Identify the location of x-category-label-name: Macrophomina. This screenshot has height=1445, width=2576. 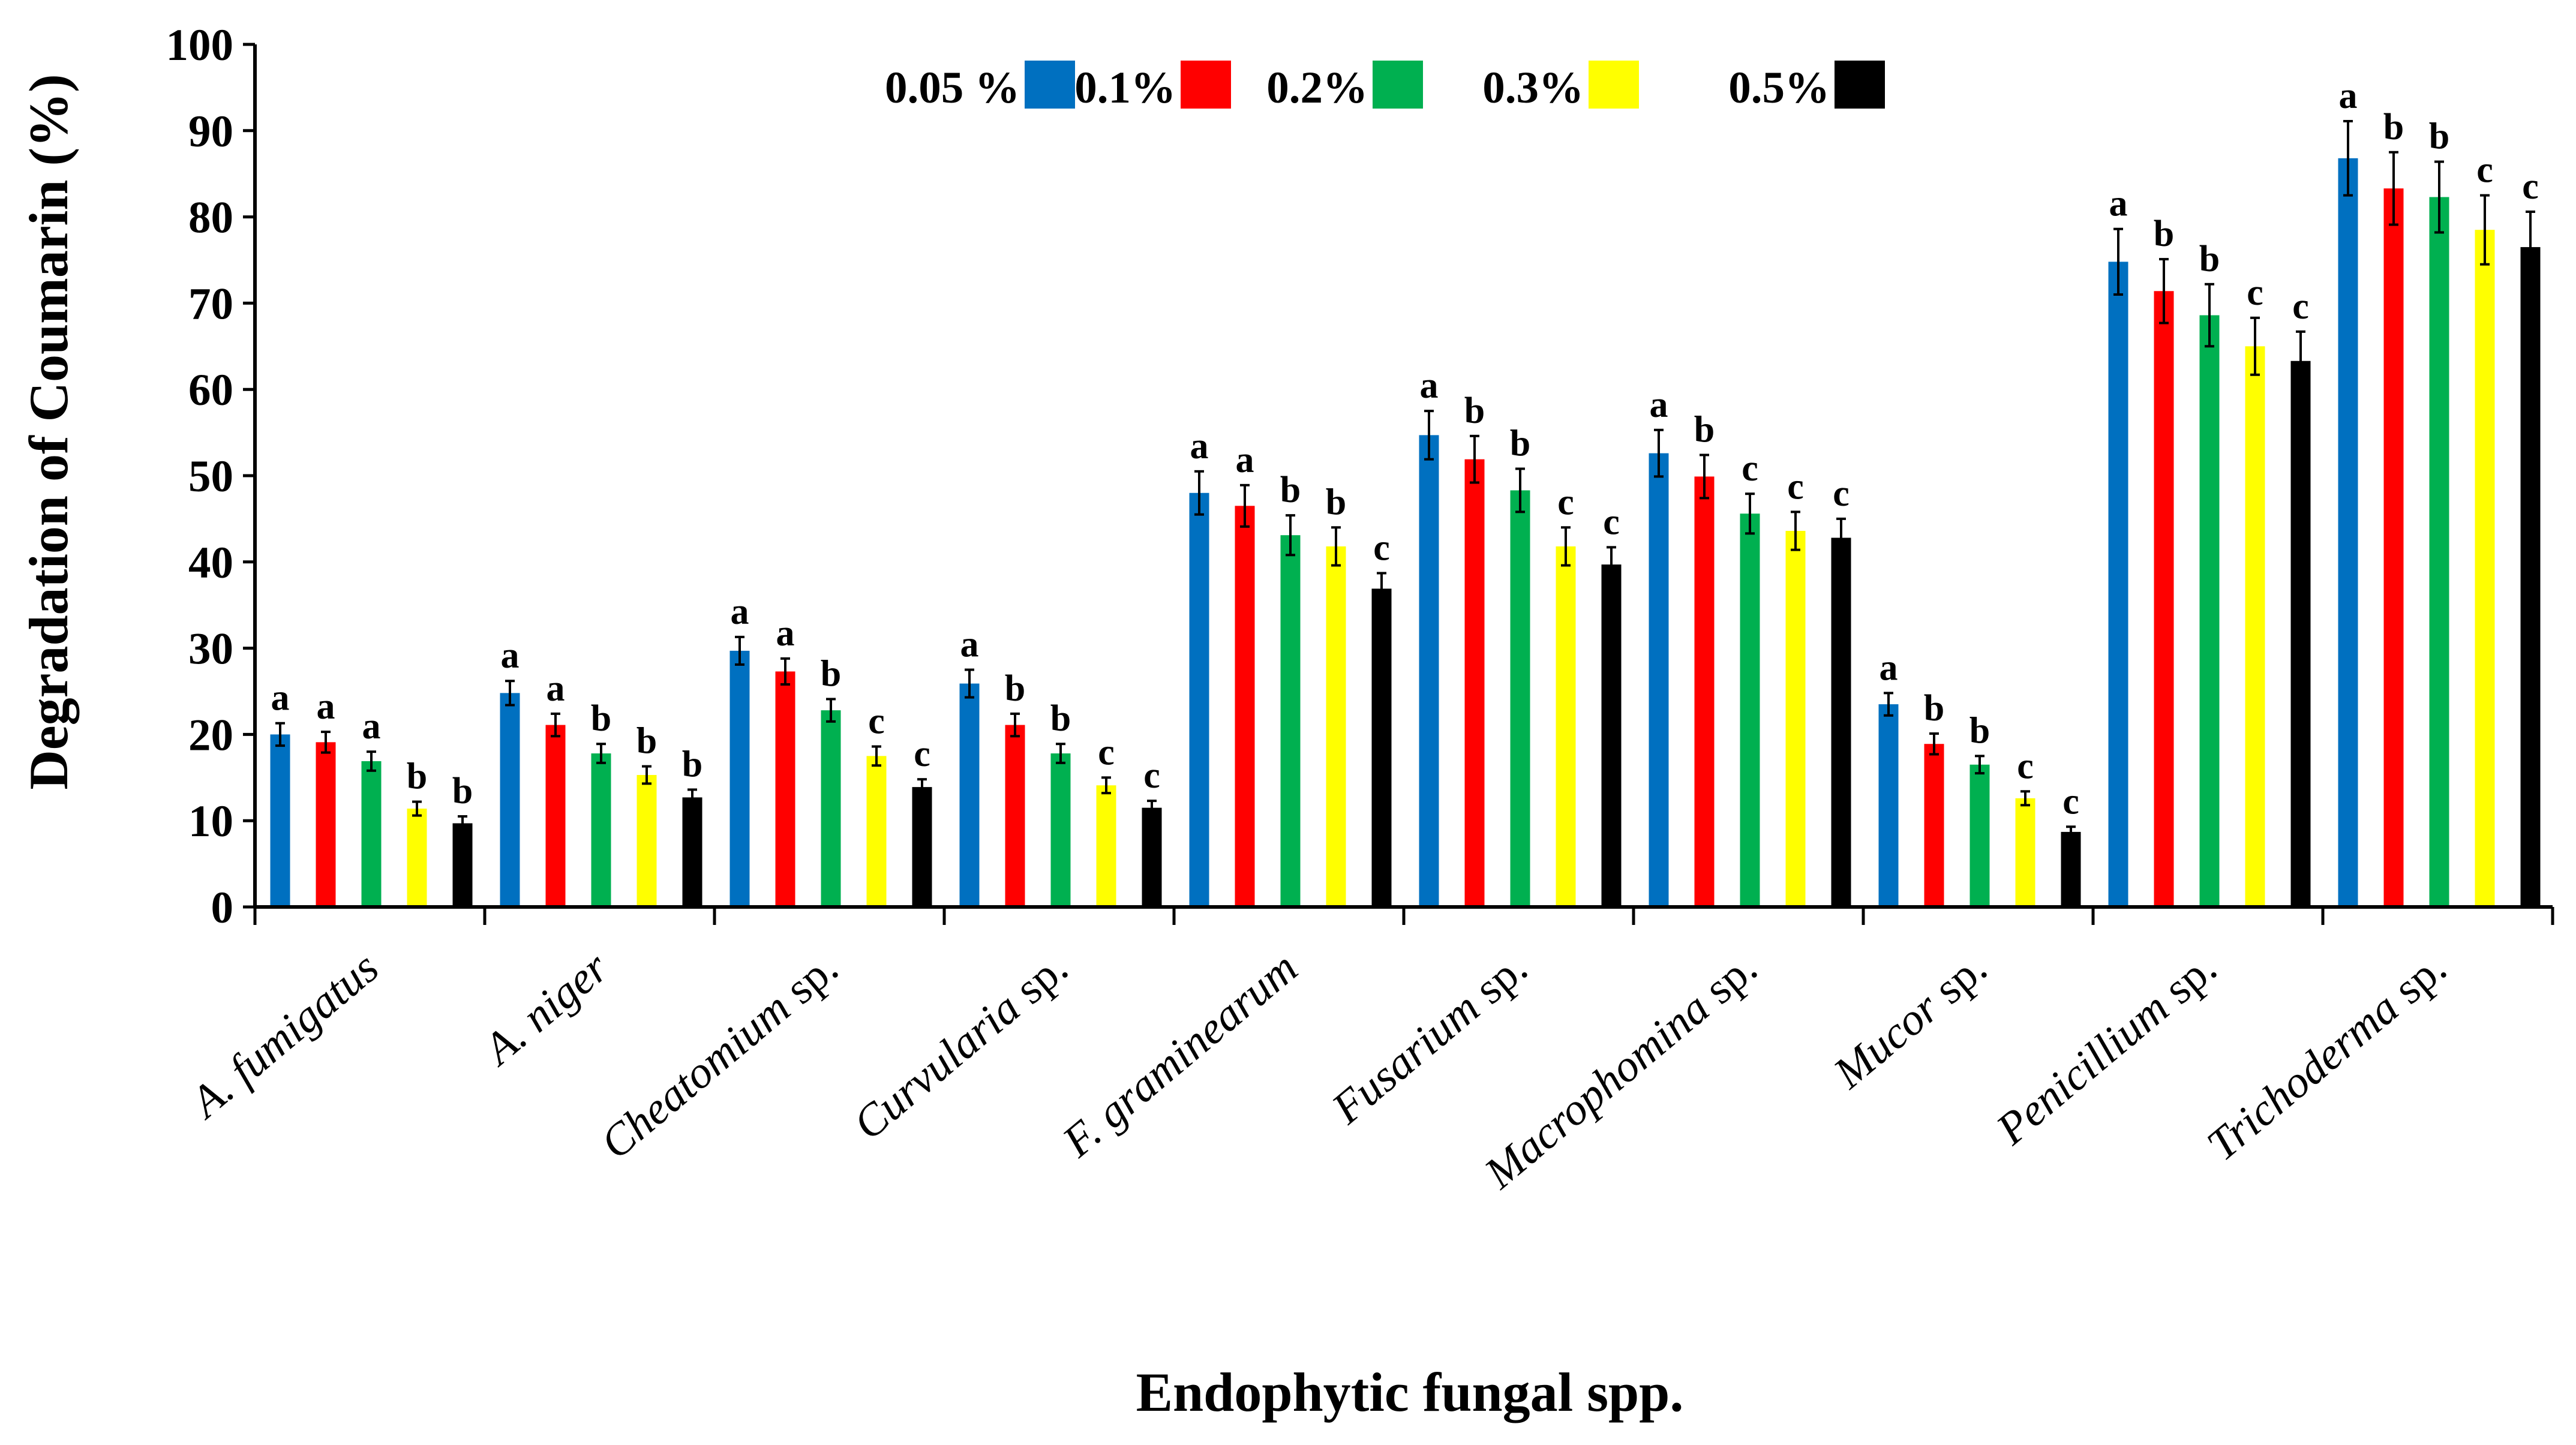
(1597, 1090).